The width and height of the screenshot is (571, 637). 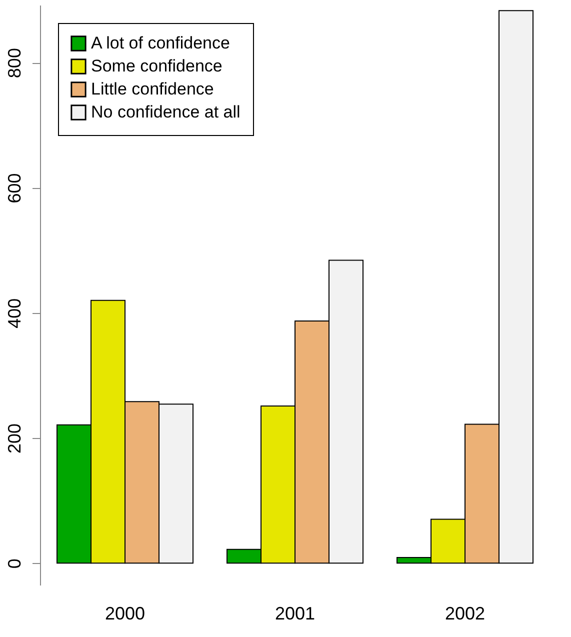 What do you see at coordinates (14, 188) in the screenshot?
I see `y-tick-label: 600` at bounding box center [14, 188].